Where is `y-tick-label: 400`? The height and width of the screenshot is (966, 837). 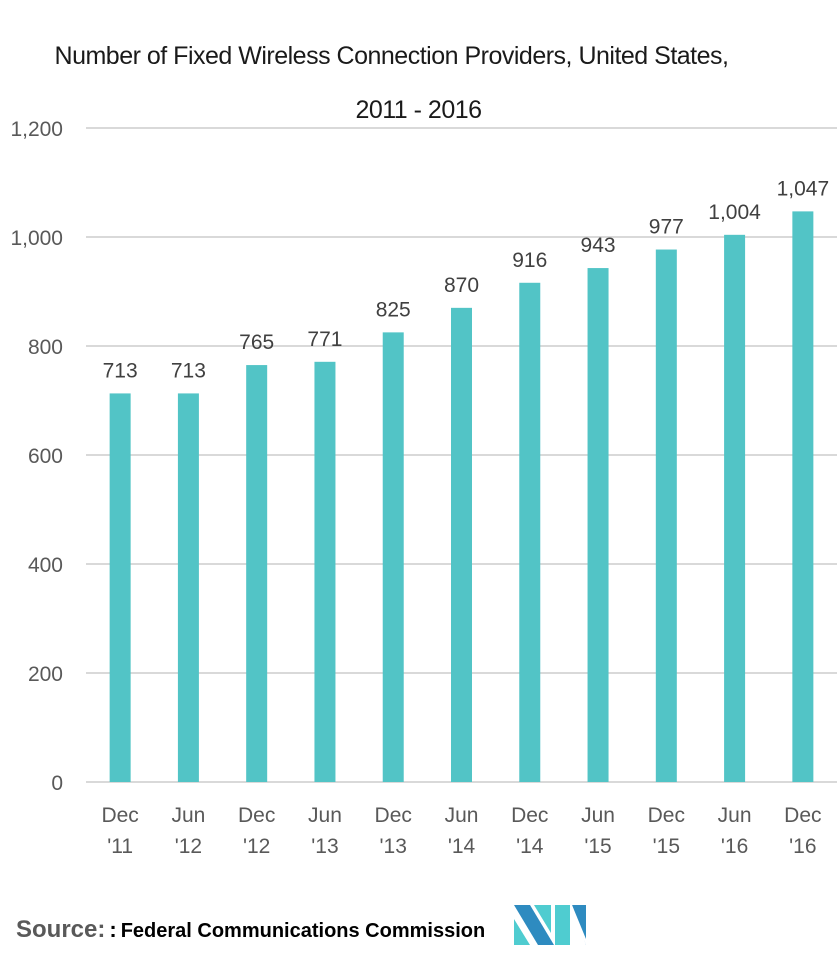
y-tick-label: 400 is located at coordinates (45, 565).